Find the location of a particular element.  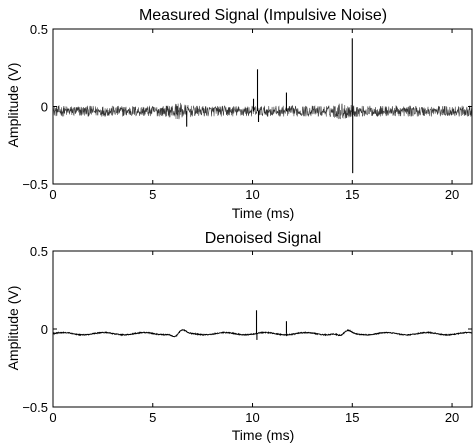

chart-title: Denoised Signal is located at coordinates (263, 238).